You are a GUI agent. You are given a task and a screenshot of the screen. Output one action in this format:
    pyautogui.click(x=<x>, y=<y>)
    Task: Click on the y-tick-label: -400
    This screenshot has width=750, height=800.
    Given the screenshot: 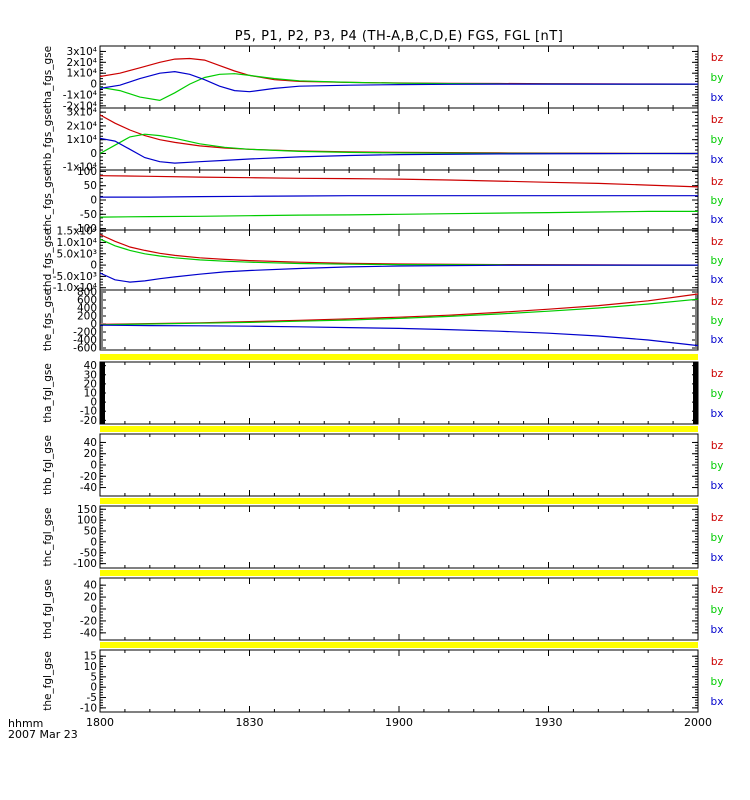 What is the action you would take?
    pyautogui.click(x=85, y=341)
    